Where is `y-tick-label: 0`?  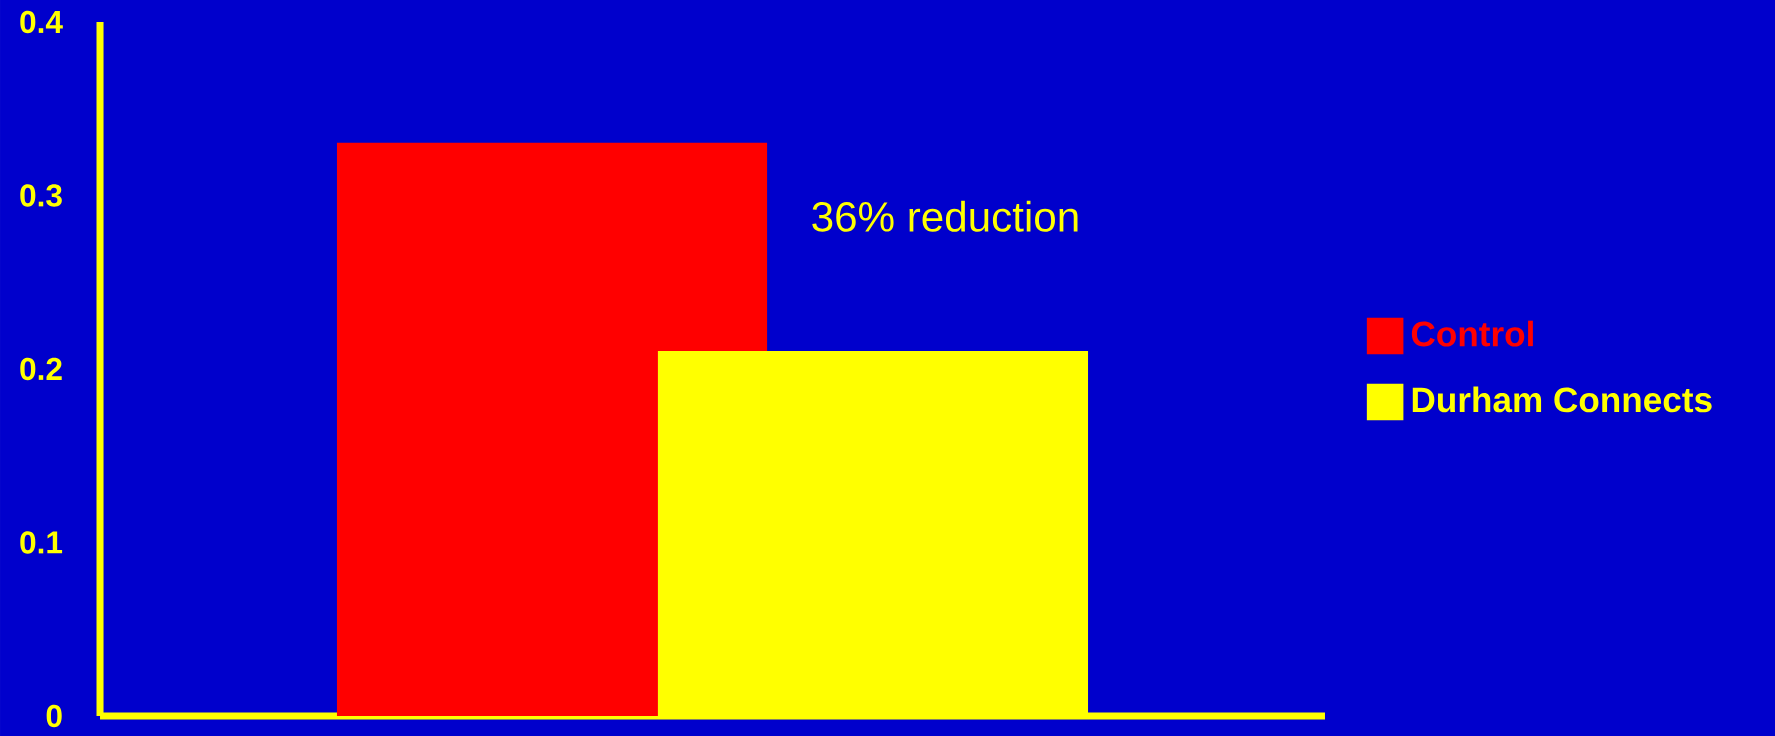
y-tick-label: 0 is located at coordinates (54, 716).